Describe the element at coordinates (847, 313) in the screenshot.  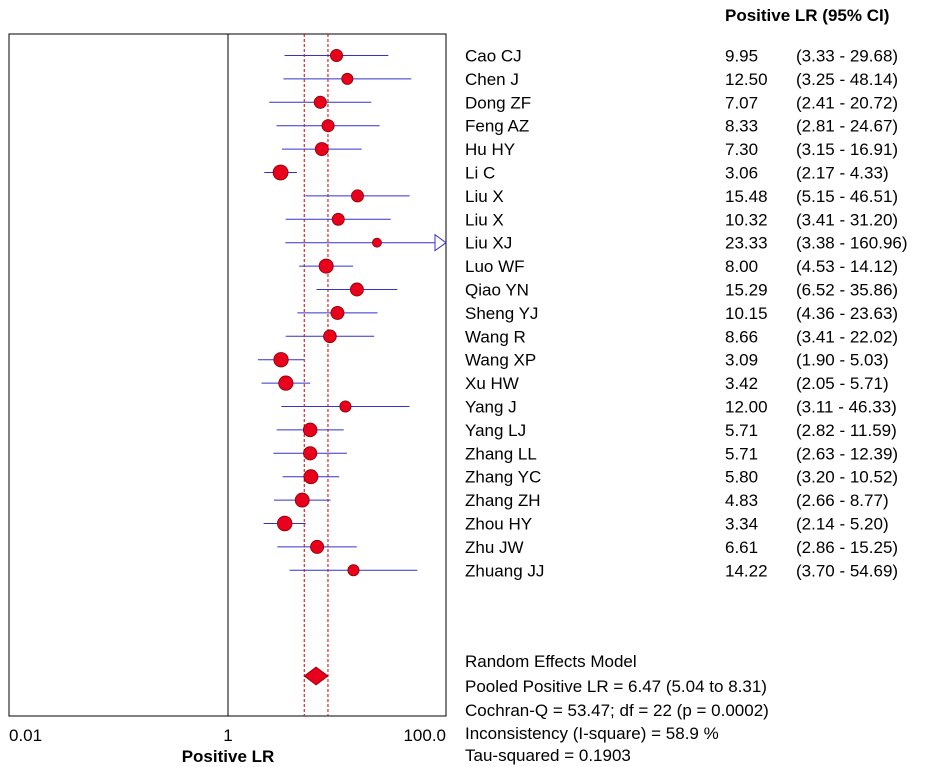
I see `study-ci: (4.36 - 23.63)` at that location.